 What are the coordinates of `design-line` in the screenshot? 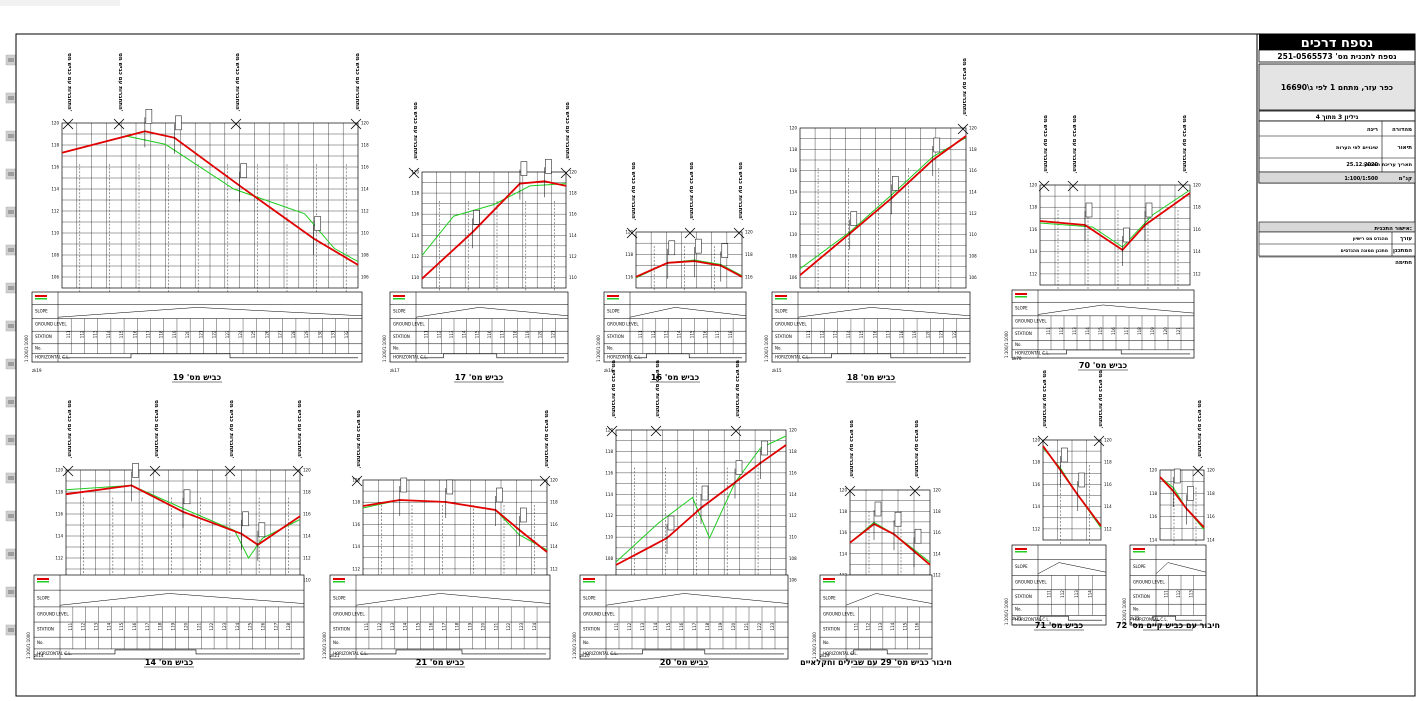 It's located at (701, 505).